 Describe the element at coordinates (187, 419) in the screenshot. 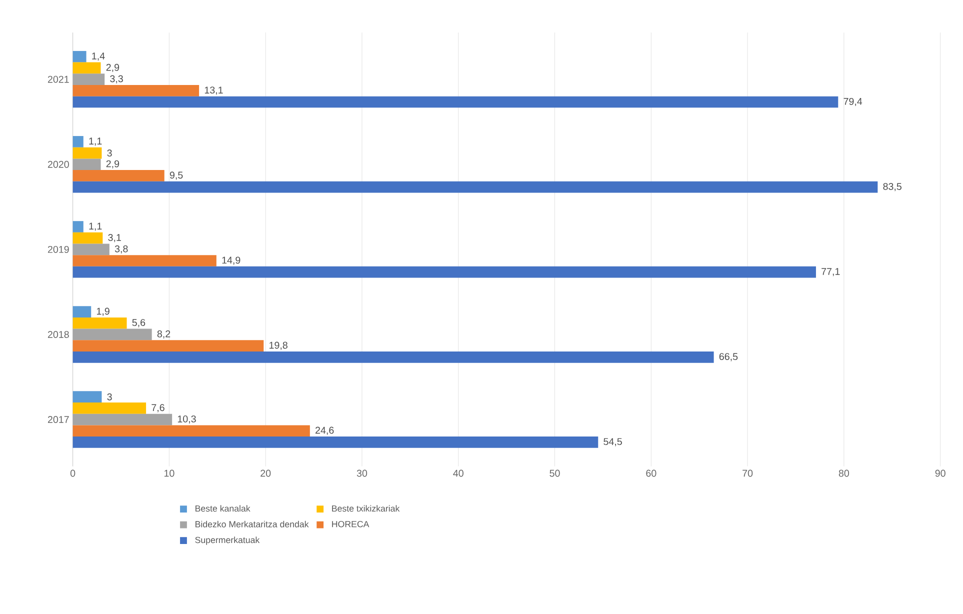

I see `data-label: 10,3` at that location.